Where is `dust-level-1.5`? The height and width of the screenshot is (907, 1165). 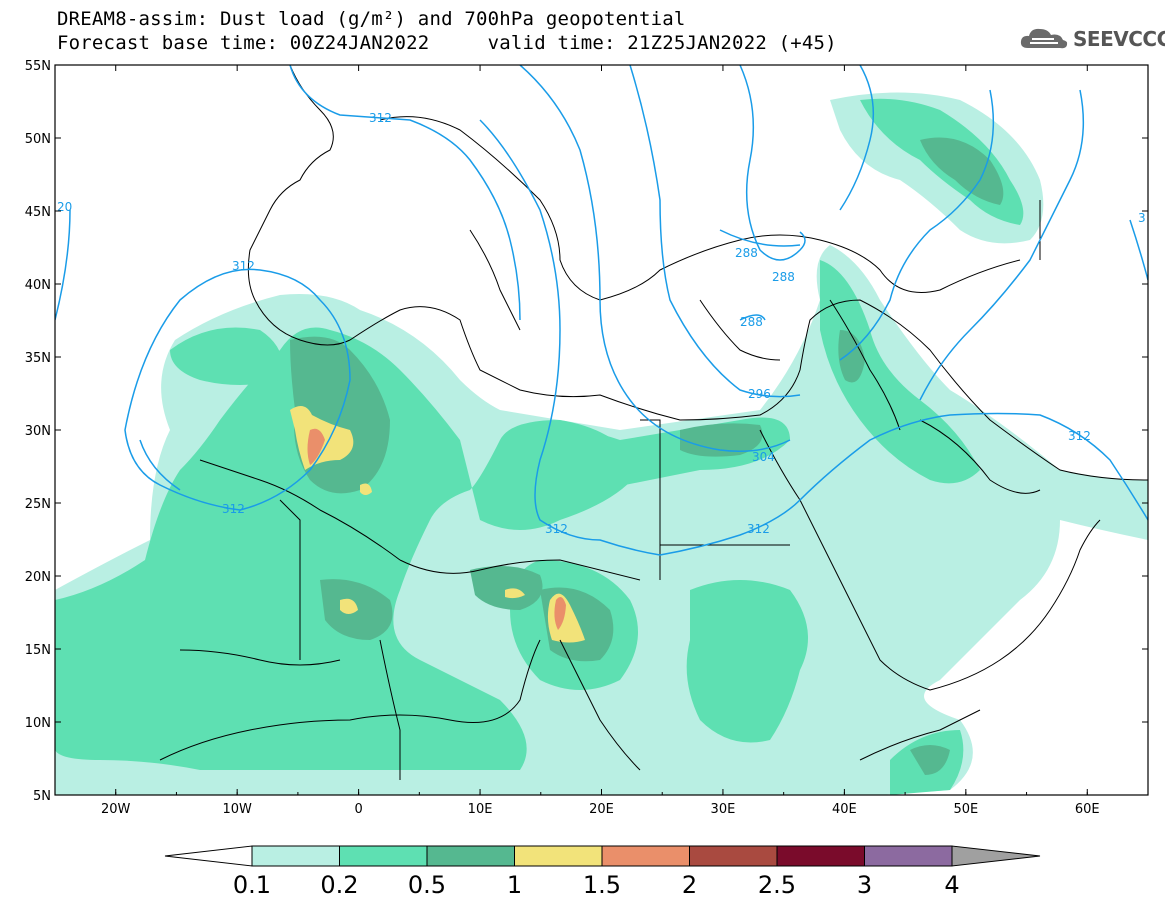
dust-level-1.5 is located at coordinates (436, 529).